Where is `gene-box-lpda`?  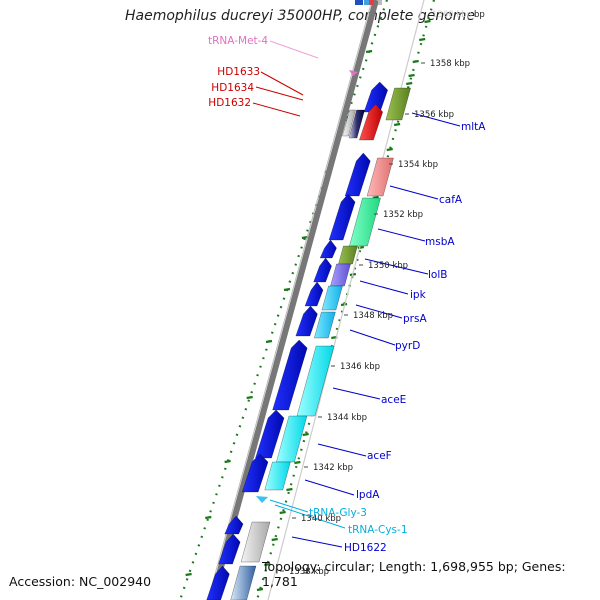
gene-box-lpda is located at coordinates (277, 476).